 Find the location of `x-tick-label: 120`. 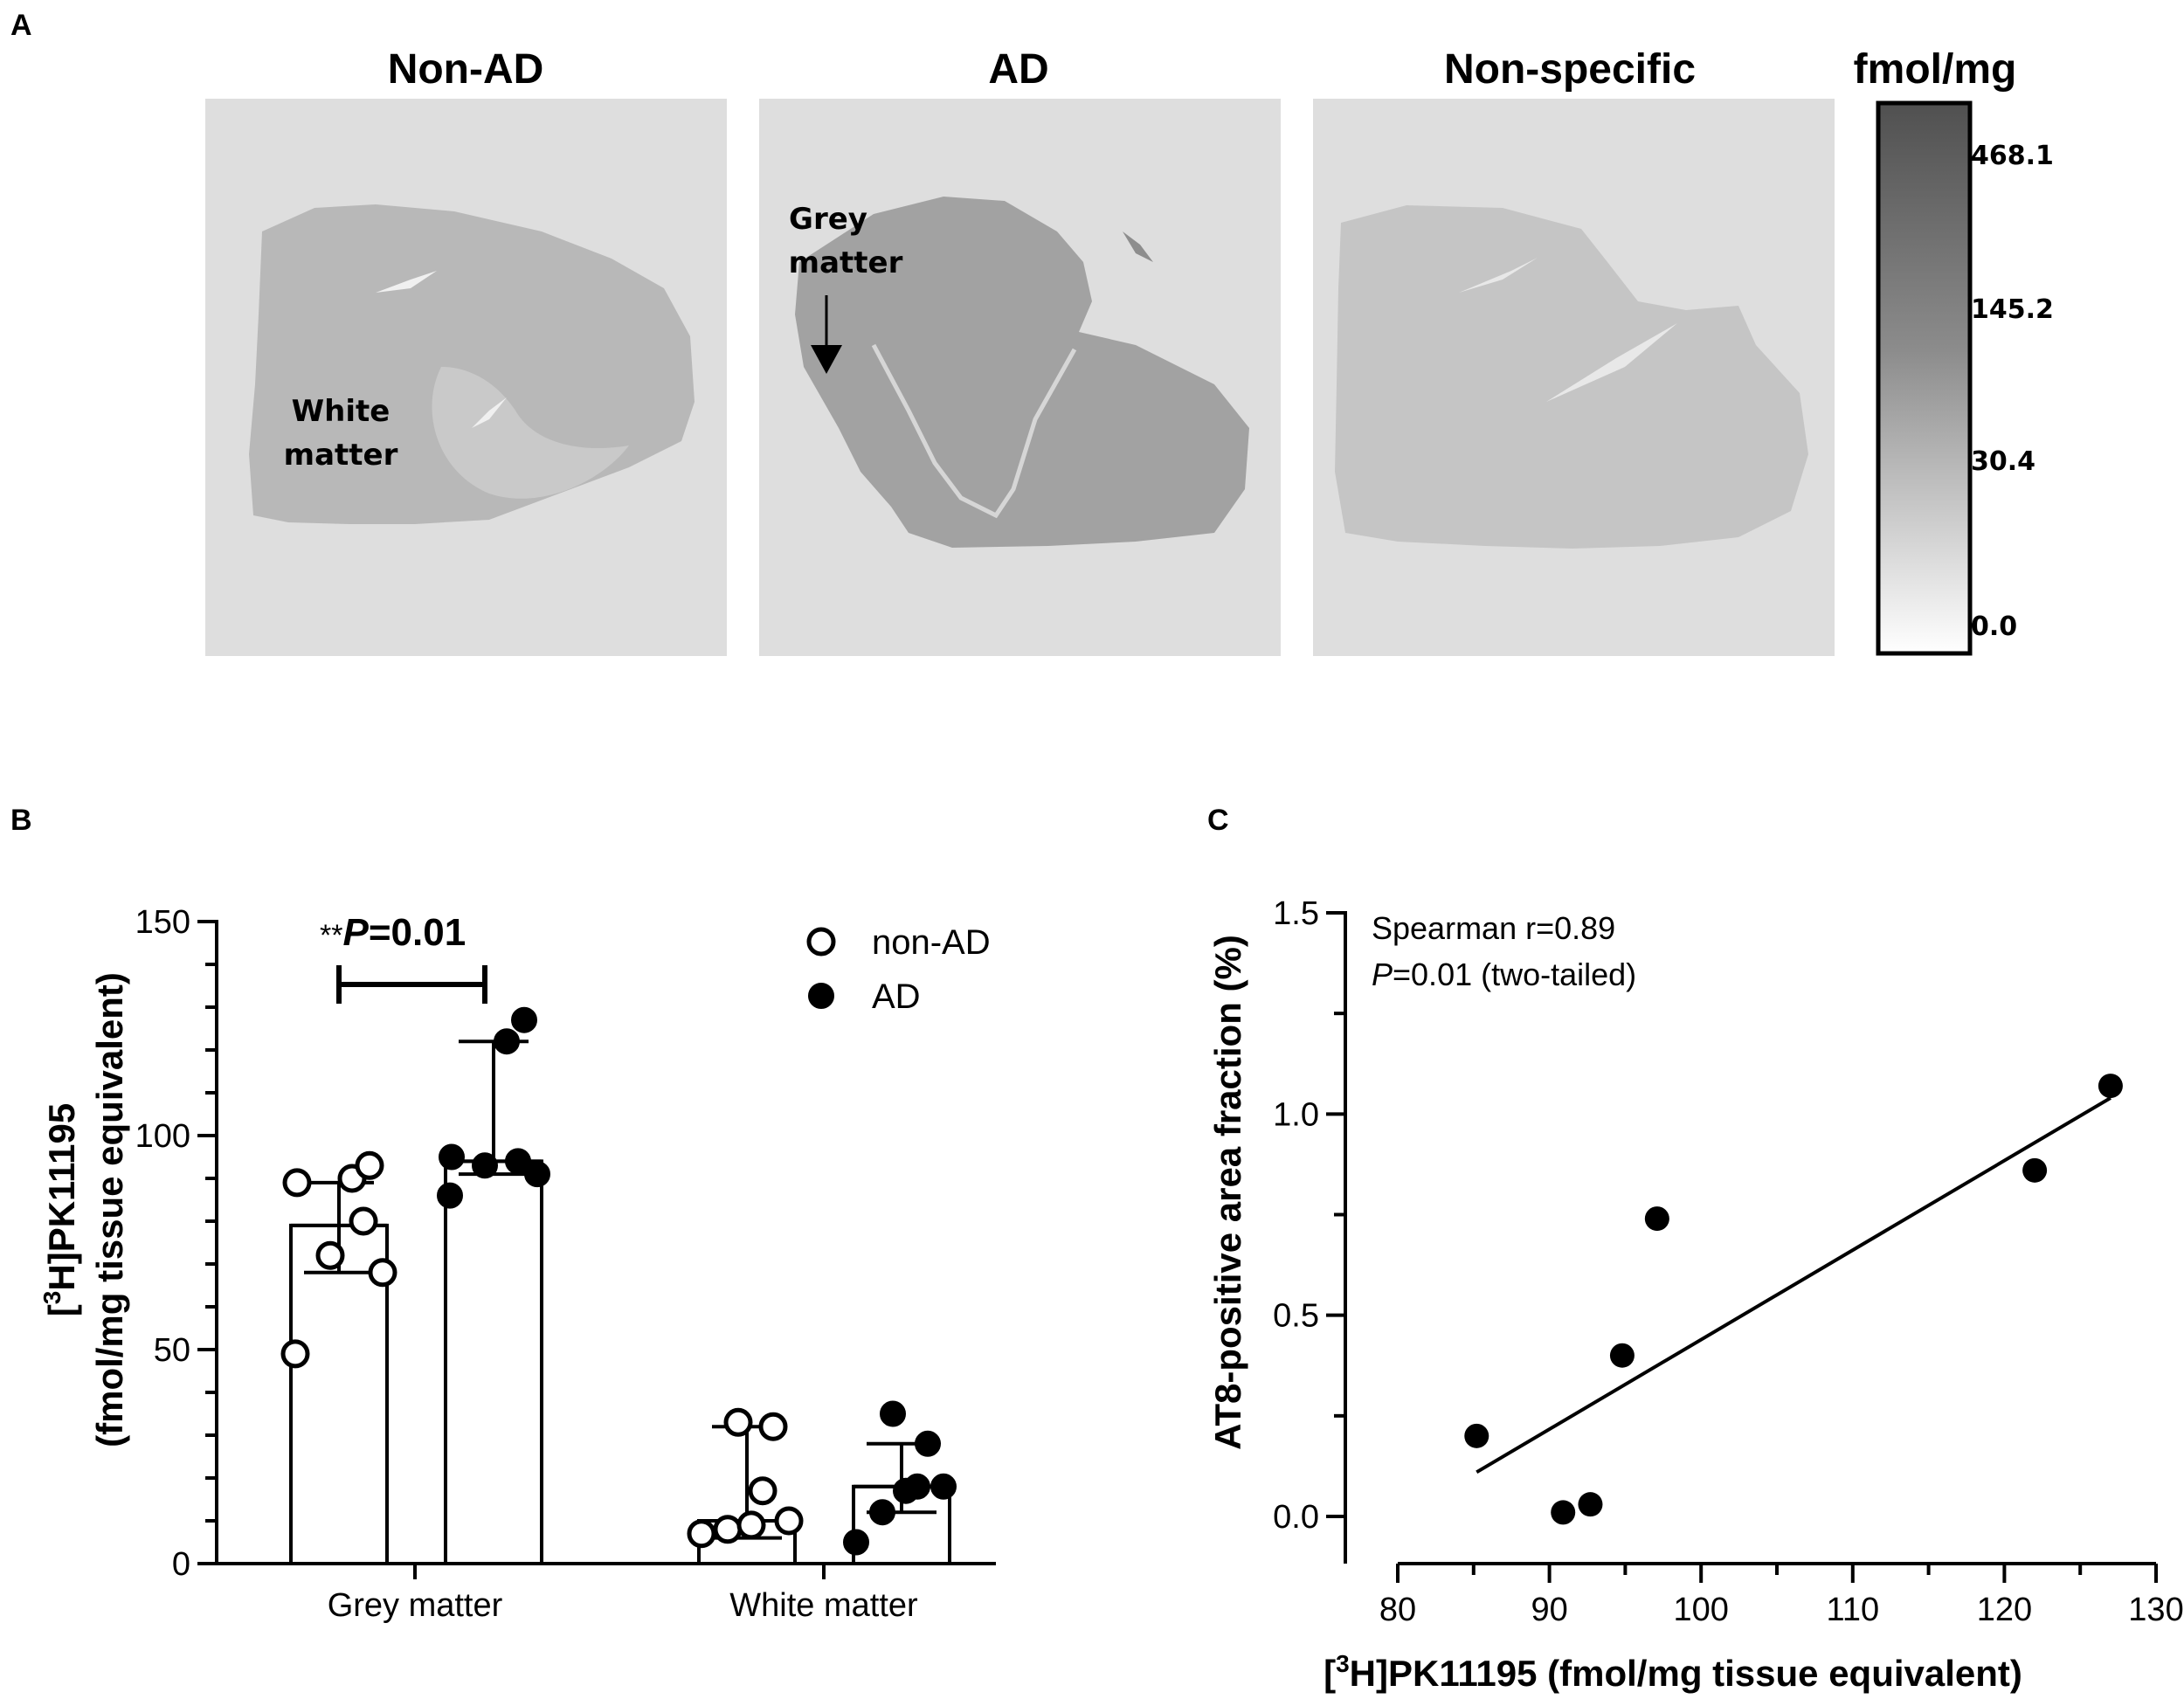

x-tick-label: 120 is located at coordinates (2005, 1610).